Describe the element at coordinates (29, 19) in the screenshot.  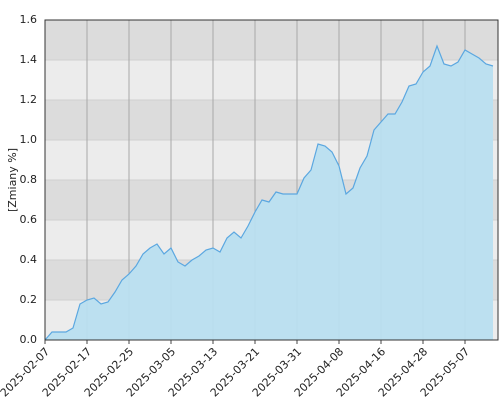
I see `y-tick-label: 1.6` at that location.